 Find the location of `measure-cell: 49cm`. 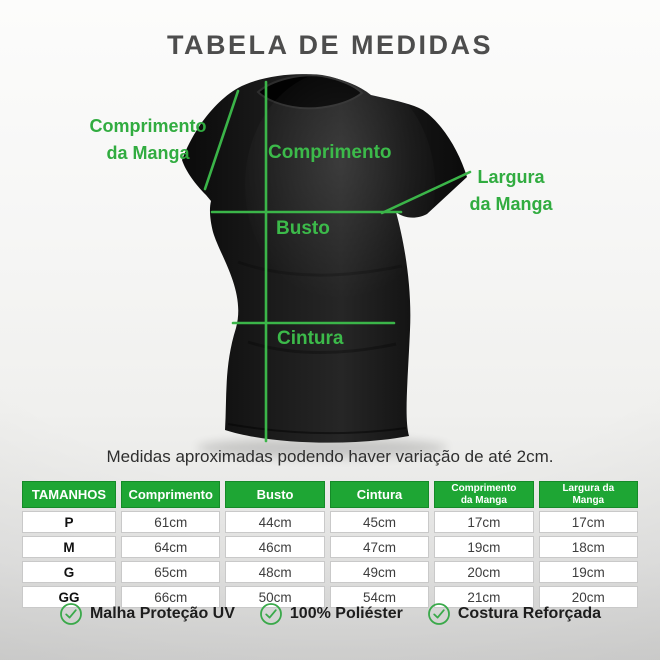

measure-cell: 49cm is located at coordinates (379, 572).